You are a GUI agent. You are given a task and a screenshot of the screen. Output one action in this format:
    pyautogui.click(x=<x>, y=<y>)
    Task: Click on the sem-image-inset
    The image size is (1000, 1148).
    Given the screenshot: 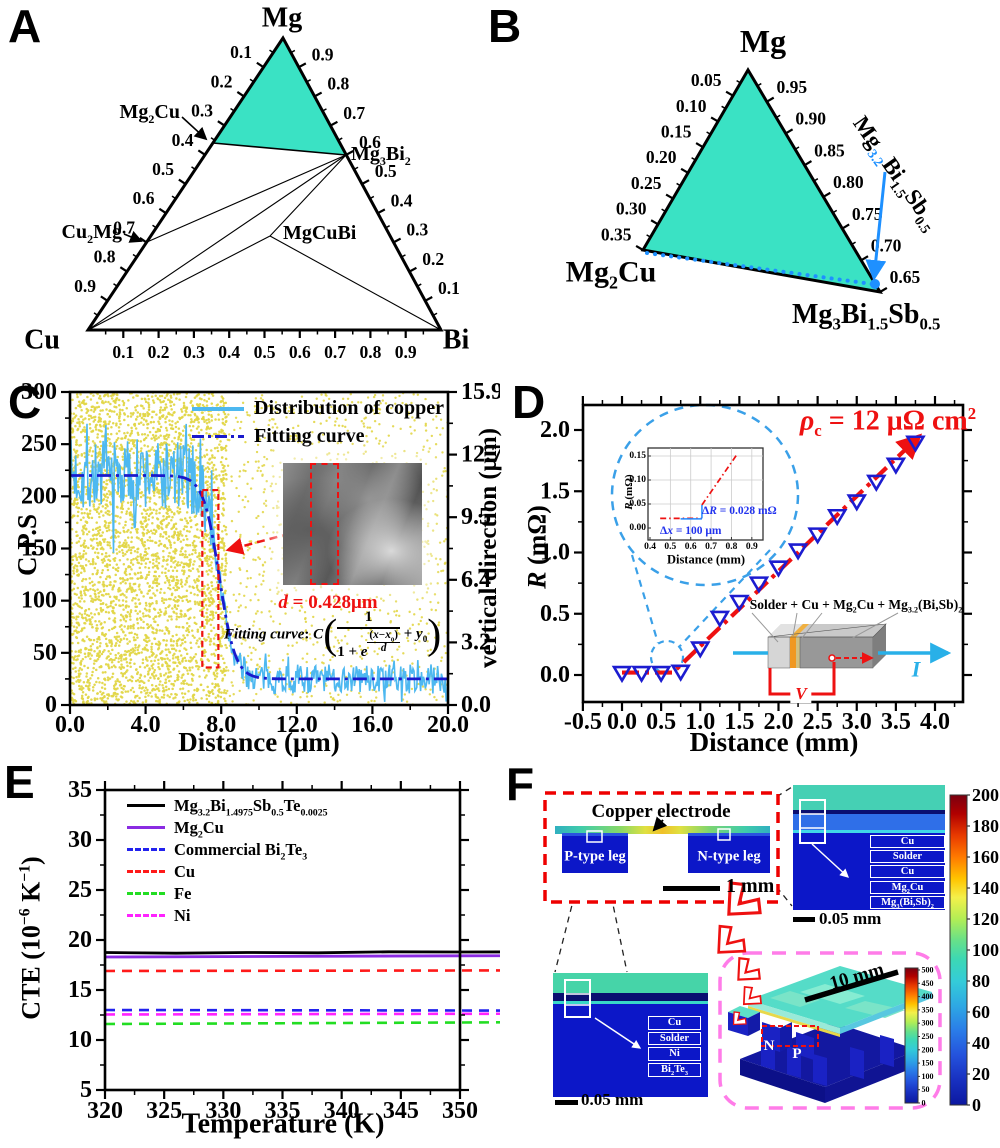 What is the action you would take?
    pyautogui.click(x=352, y=524)
    